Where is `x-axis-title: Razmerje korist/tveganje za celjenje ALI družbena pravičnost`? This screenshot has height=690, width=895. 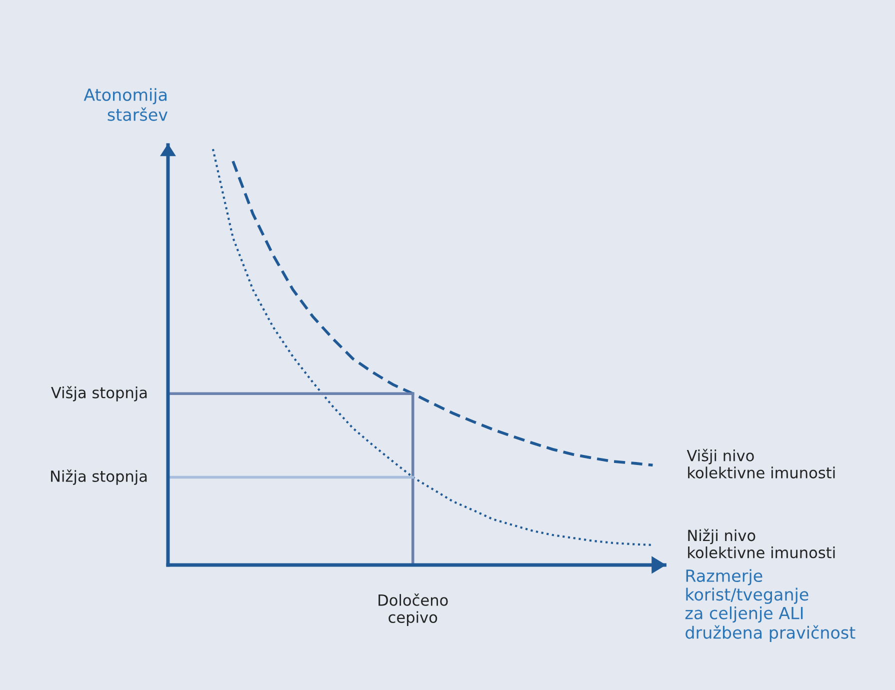 x-axis-title: Razmerje korist/tveganje za celjenje ALI družbena pravičnost is located at coordinates (770, 605).